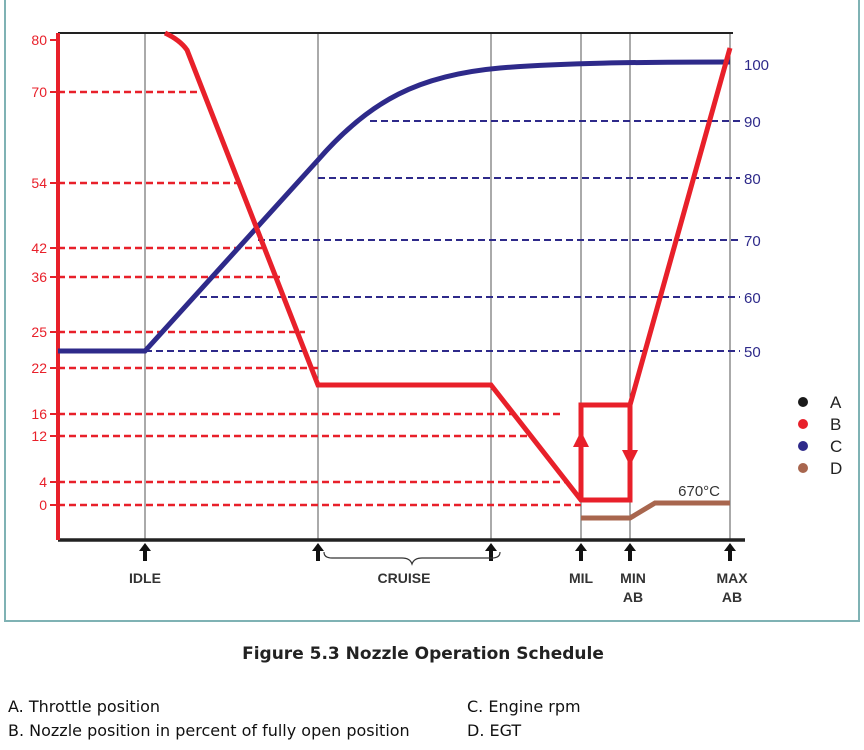 The width and height of the screenshot is (864, 750). Describe the element at coordinates (803, 424) in the screenshot. I see `legend-dot-b` at that location.